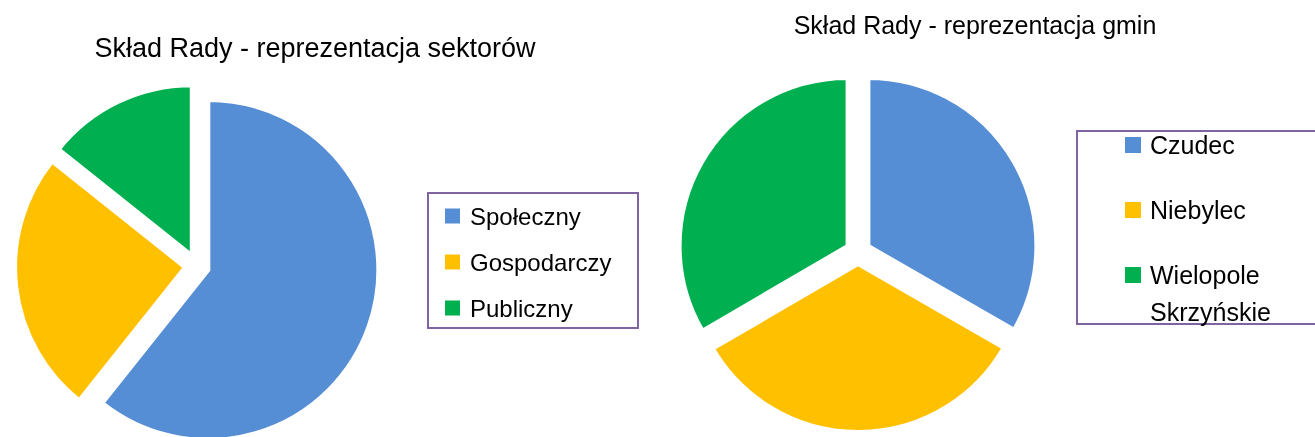 The image size is (1315, 437). Describe the element at coordinates (541, 262) in the screenshot. I see `legend-label: Gospodarczy` at that location.